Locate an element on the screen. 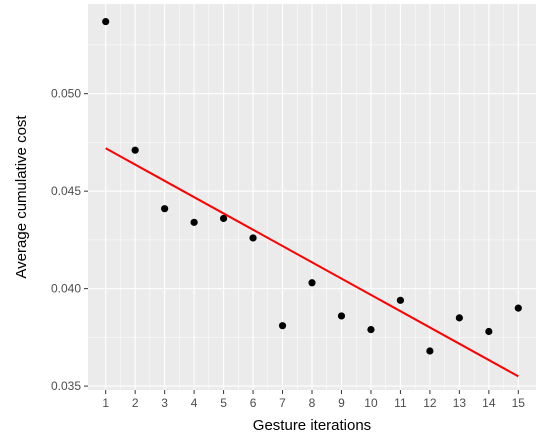 This screenshot has width=546, height=438. y-tick-label: 0.040 is located at coordinates (66, 289).